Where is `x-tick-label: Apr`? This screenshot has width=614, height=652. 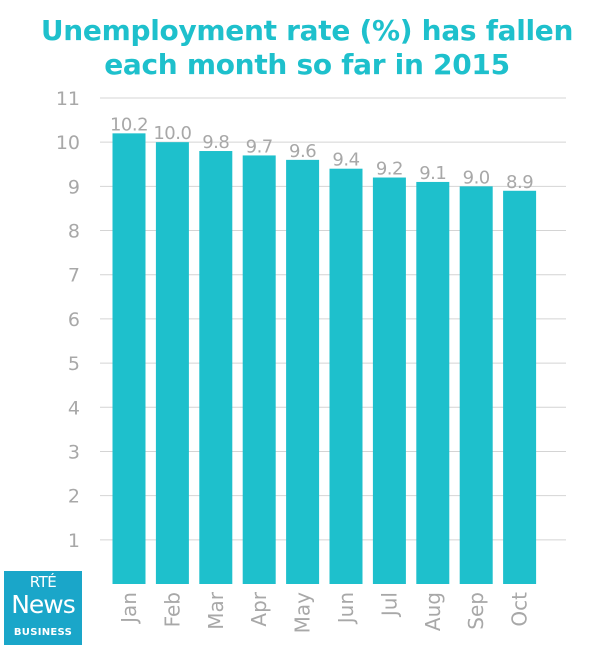
x-tick-label: Apr is located at coordinates (259, 608).